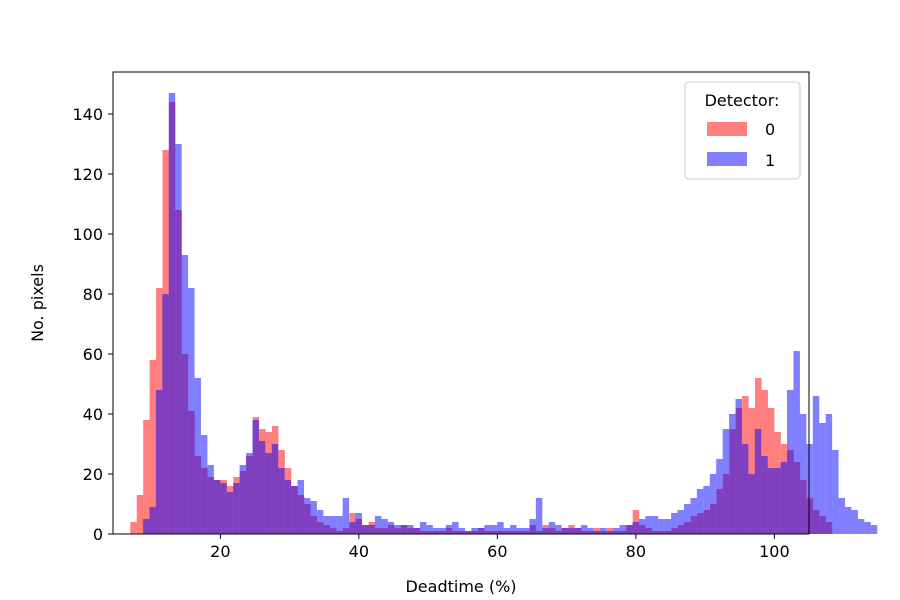 Image resolution: width=900 pixels, height=600 pixels. Describe the element at coordinates (93, 354) in the screenshot. I see `y-tick-label: 60` at that location.